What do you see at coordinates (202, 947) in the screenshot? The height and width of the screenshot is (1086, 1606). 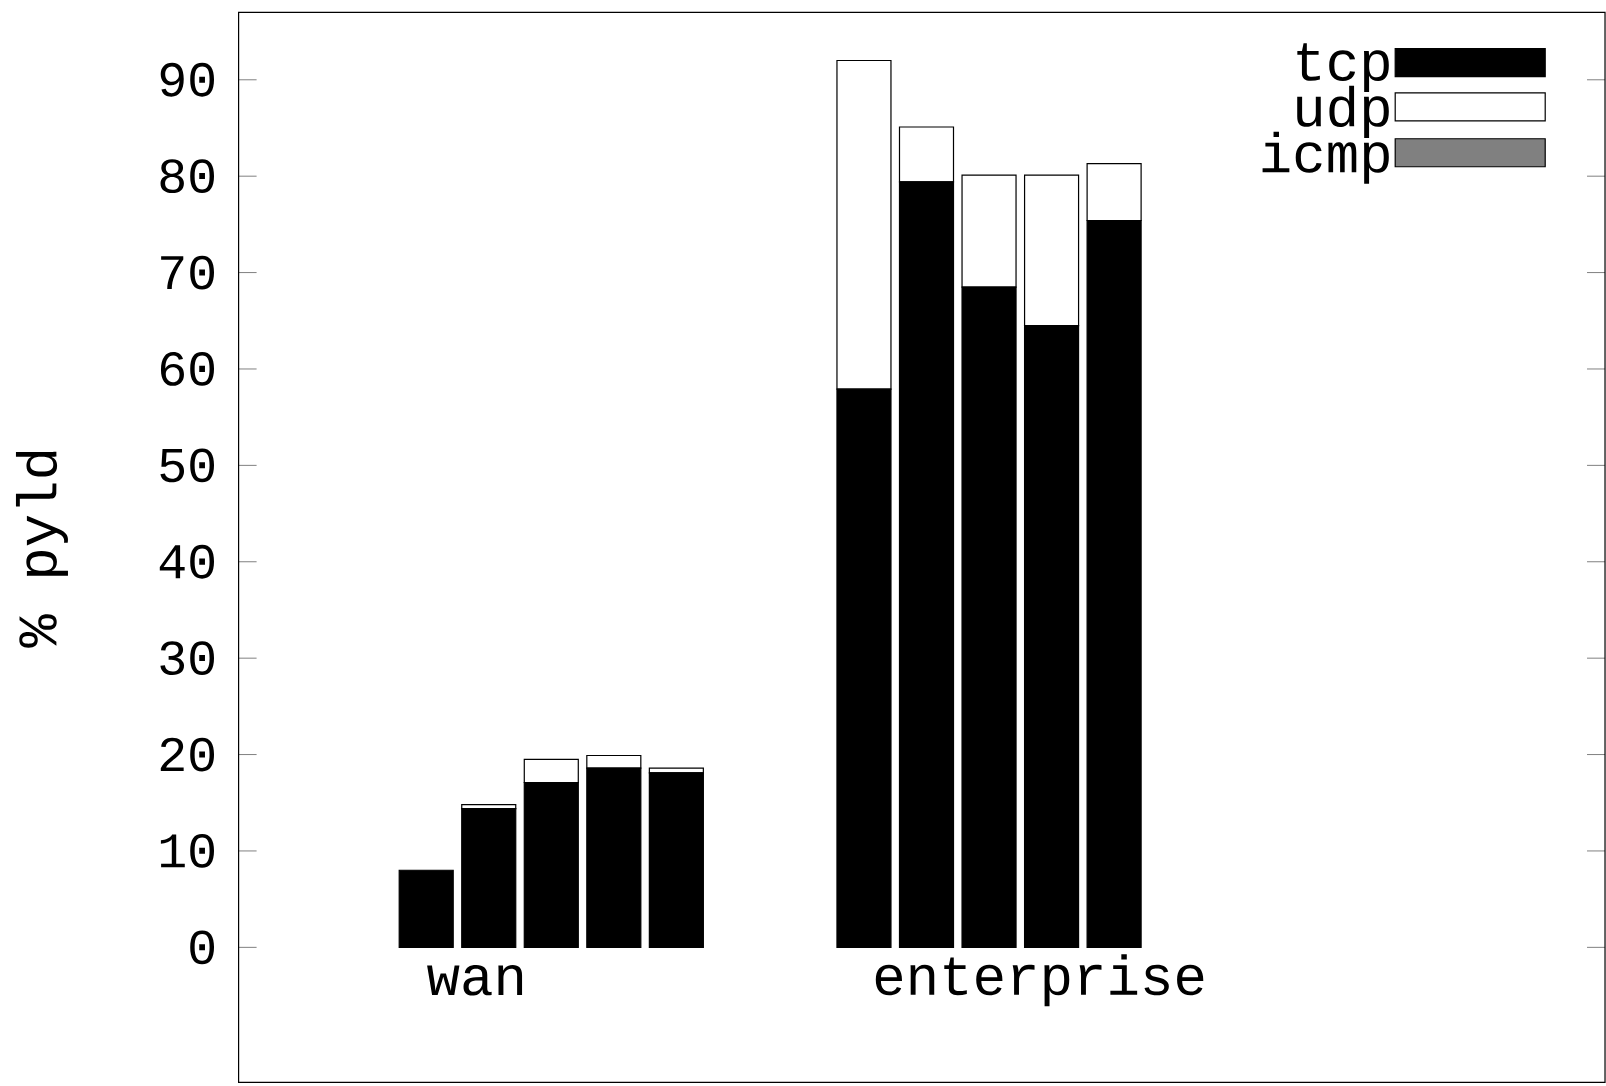 I see `y-tick-label: 0` at bounding box center [202, 947].